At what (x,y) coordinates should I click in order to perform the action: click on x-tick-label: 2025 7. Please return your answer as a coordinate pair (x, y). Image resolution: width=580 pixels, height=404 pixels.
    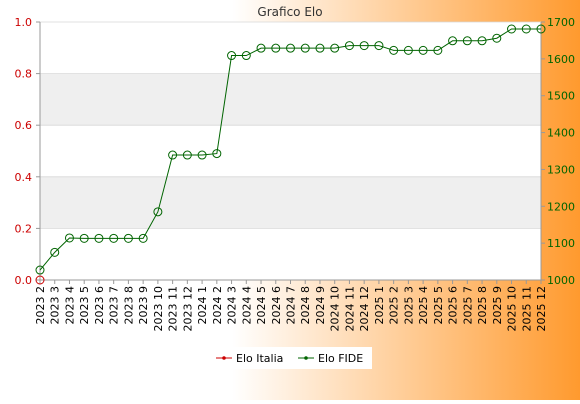
    Looking at the image, I should click on (467, 305).